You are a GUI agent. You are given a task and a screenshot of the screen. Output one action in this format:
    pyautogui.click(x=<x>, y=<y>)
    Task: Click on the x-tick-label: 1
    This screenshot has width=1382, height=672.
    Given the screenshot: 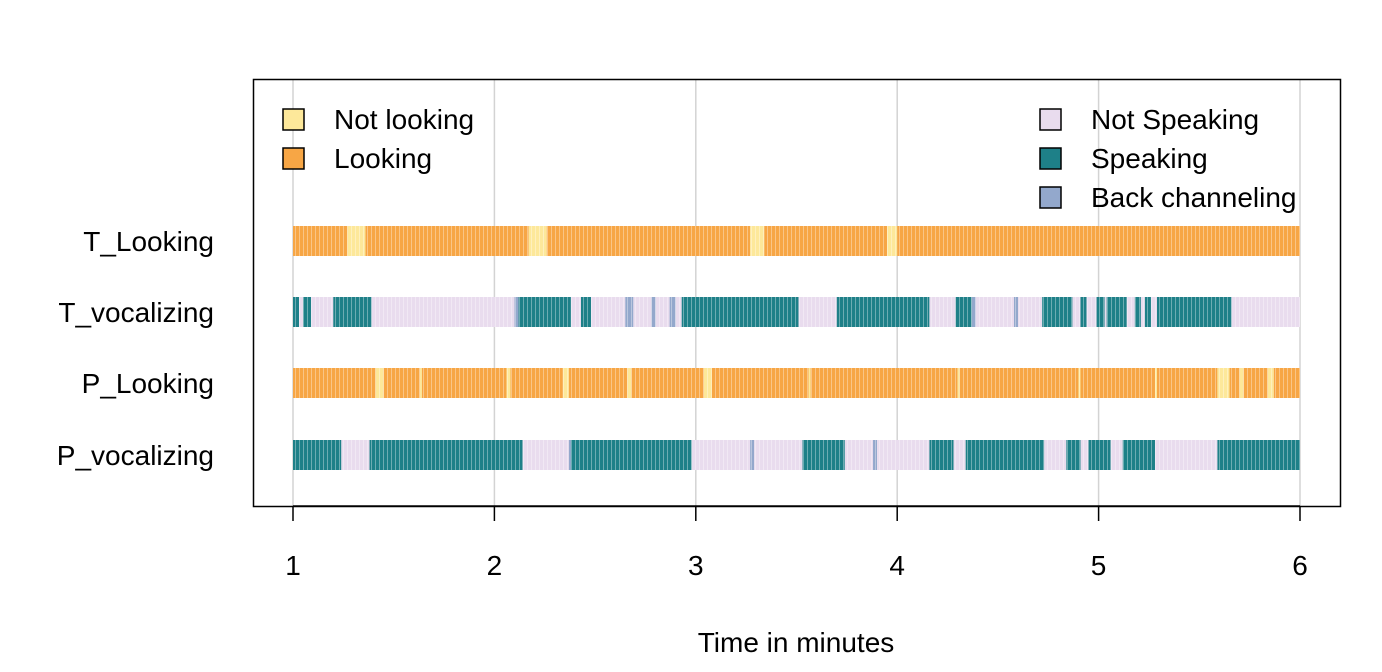 What is the action you would take?
    pyautogui.click(x=293, y=565)
    